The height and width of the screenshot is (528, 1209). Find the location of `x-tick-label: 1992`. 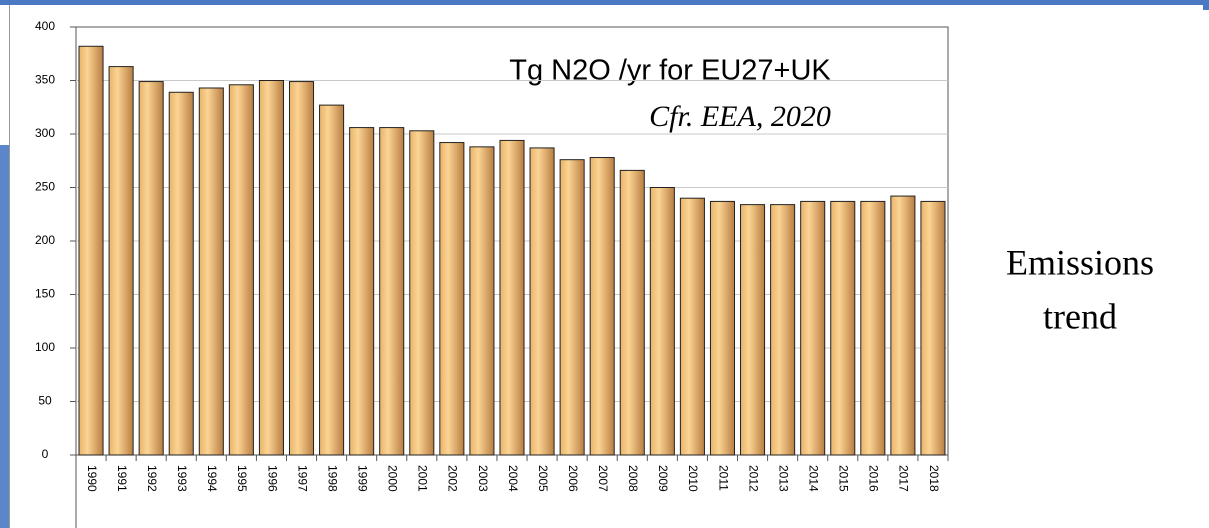

x-tick-label: 1992 is located at coordinates (152, 478).